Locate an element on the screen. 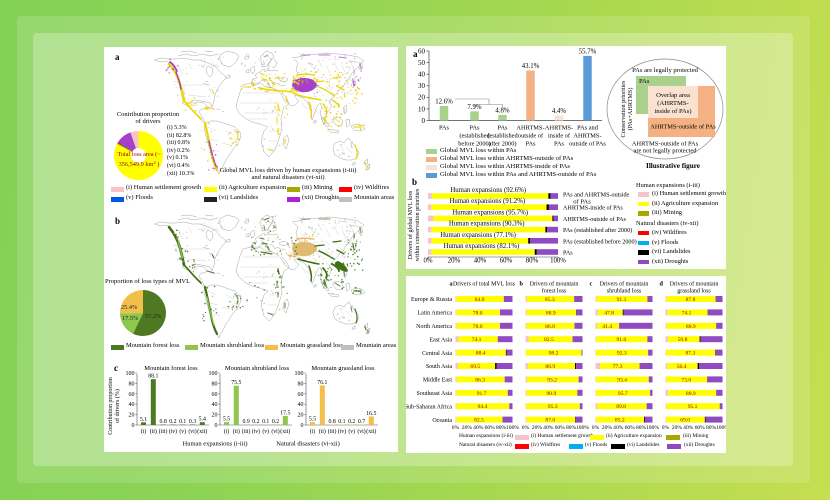  svg-text: 89.8 is located at coordinates (621, 407).